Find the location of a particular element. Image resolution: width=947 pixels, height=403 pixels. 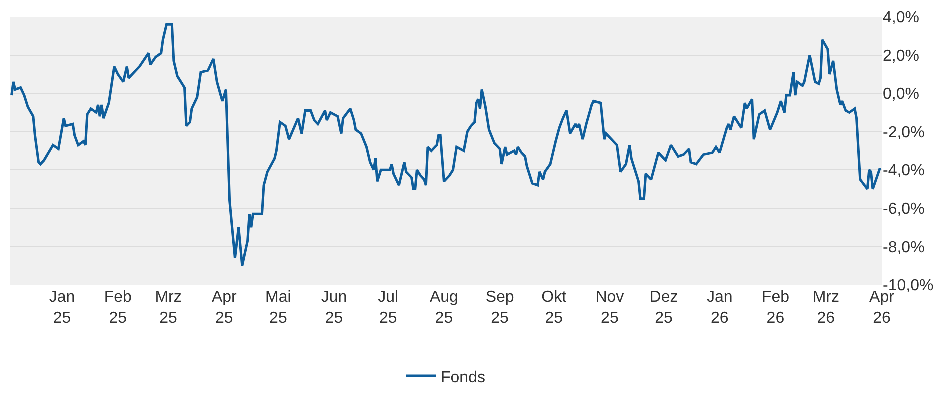

x-tick-label: Sep 25 is located at coordinates (500, 308).